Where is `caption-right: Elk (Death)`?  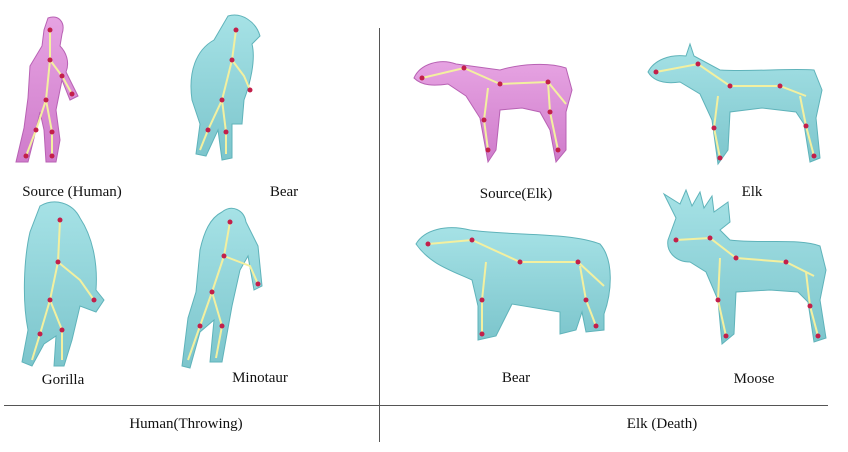
caption-right: Elk (Death) is located at coordinates (662, 424).